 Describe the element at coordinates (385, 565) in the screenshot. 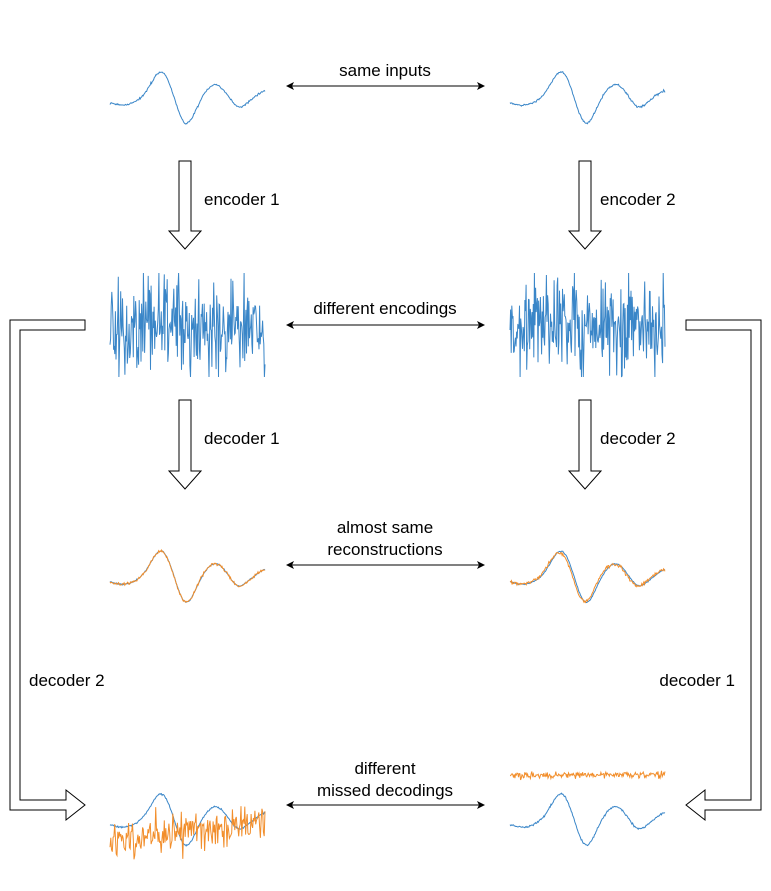

I see `double-arrow-reconstructions` at that location.